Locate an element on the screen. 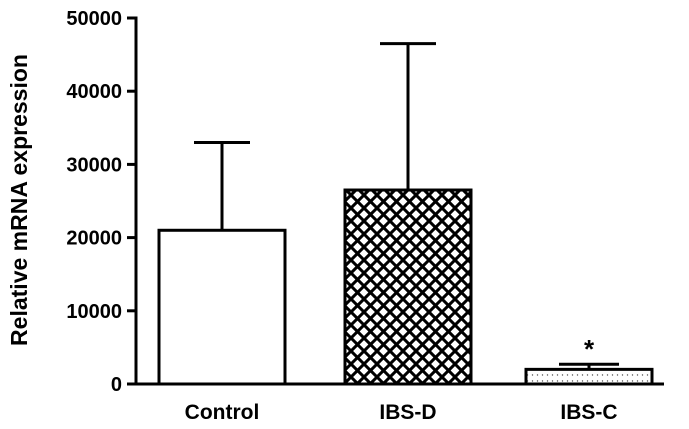 The width and height of the screenshot is (689, 429). y-tick-label: 50000 is located at coordinates (94, 19).